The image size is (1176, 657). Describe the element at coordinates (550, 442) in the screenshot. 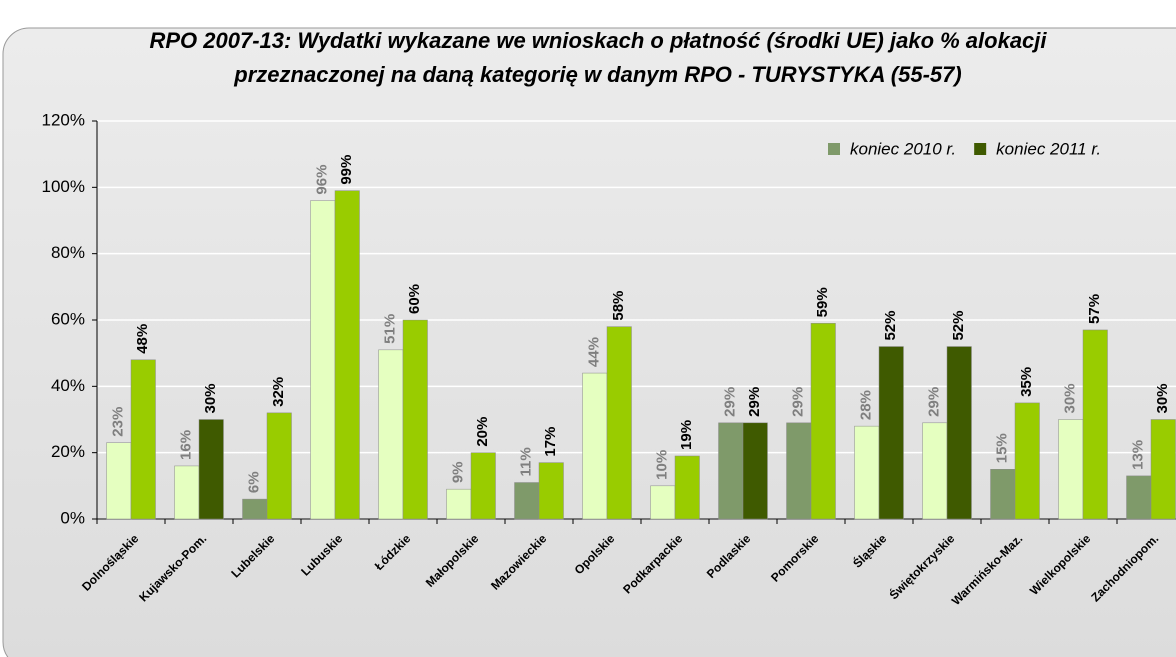

I see `value-label: 17%` at that location.